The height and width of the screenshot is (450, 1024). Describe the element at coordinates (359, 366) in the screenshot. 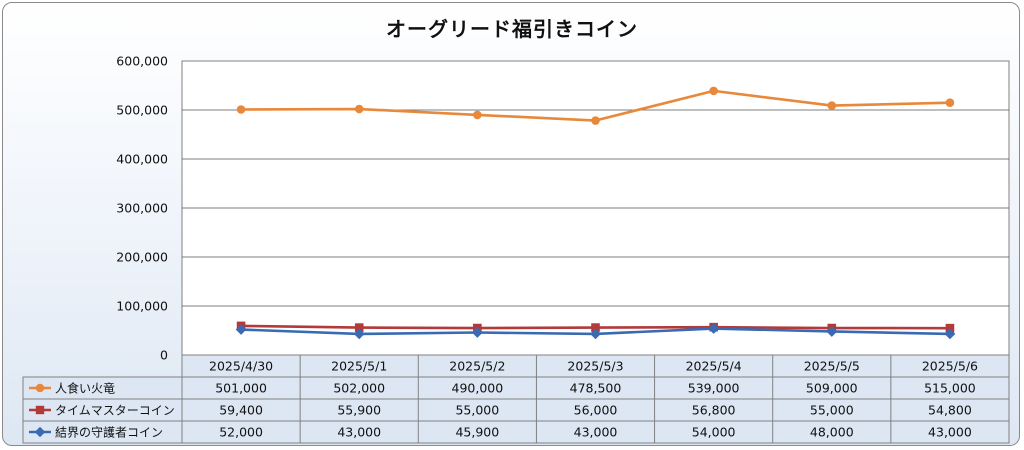

I see `x-category-label: 2025/5/1` at that location.